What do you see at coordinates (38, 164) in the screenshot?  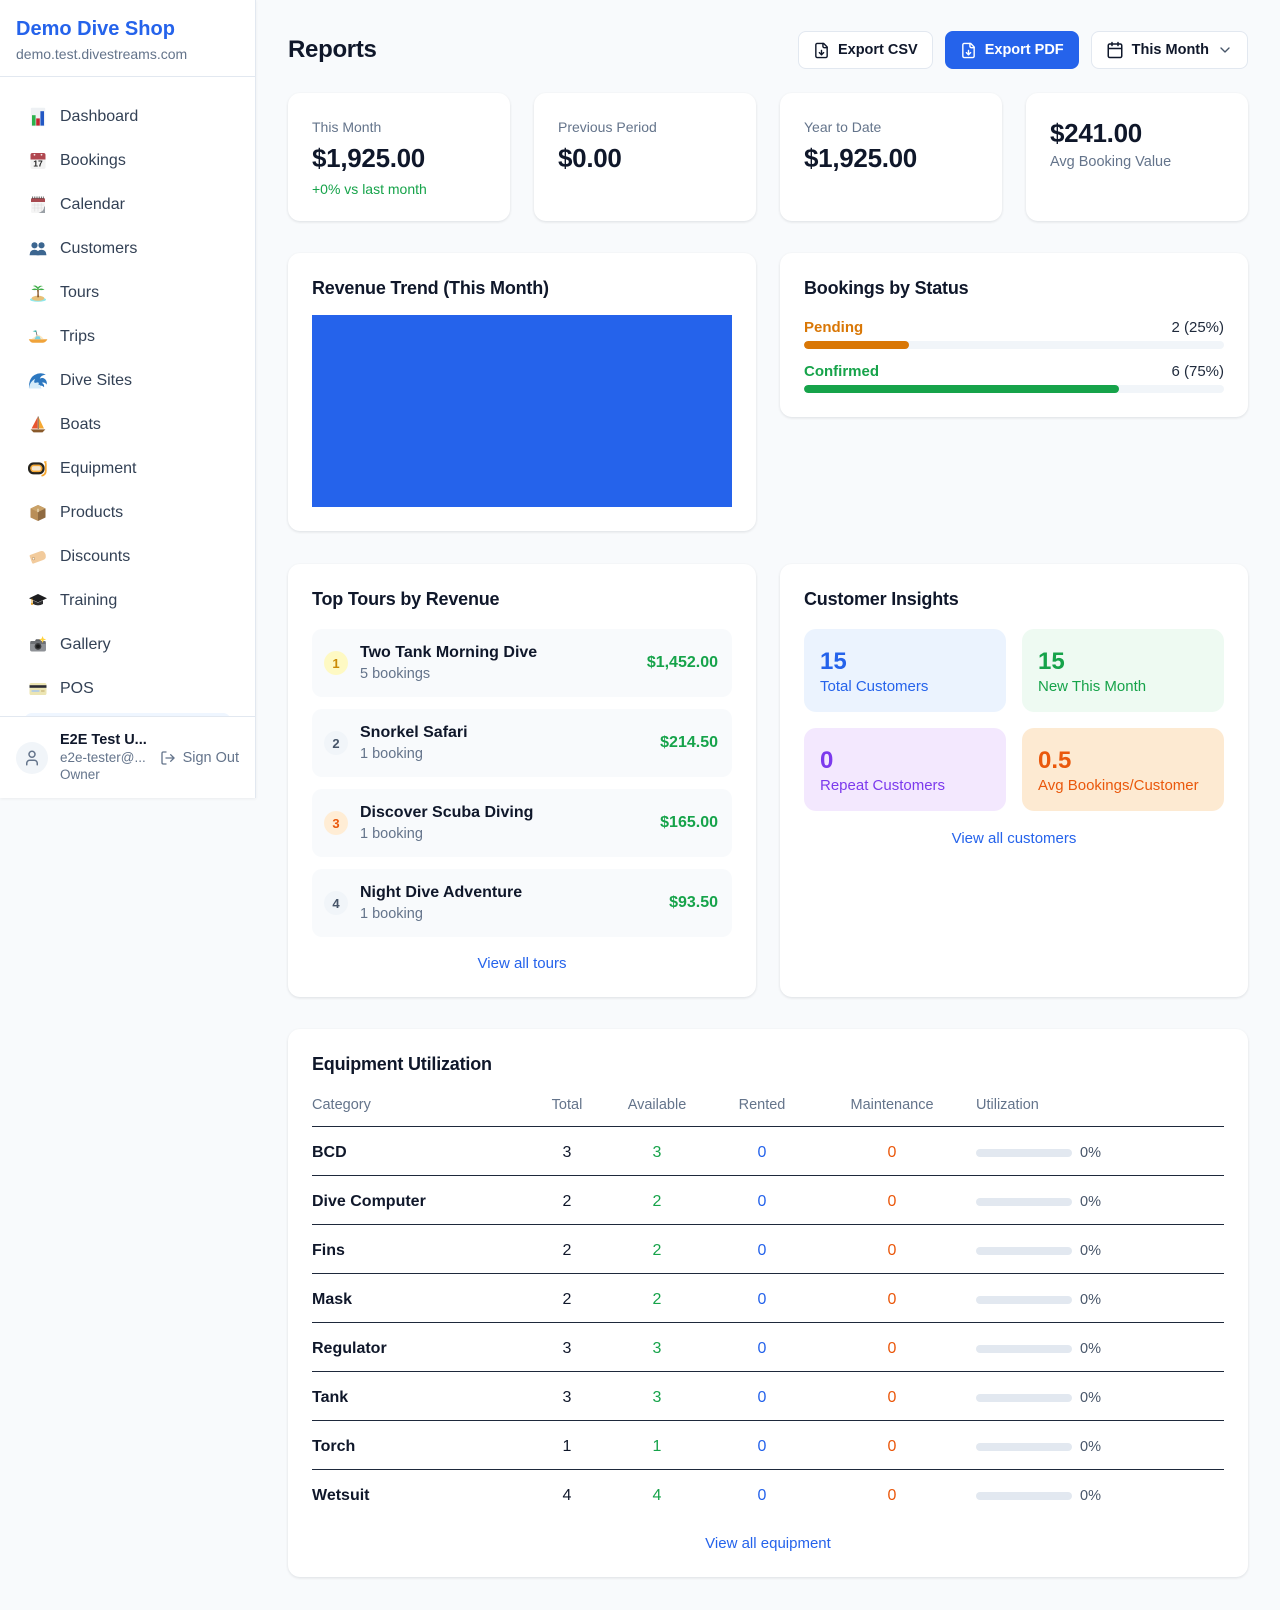 I see `svg-text: 17` at bounding box center [38, 164].